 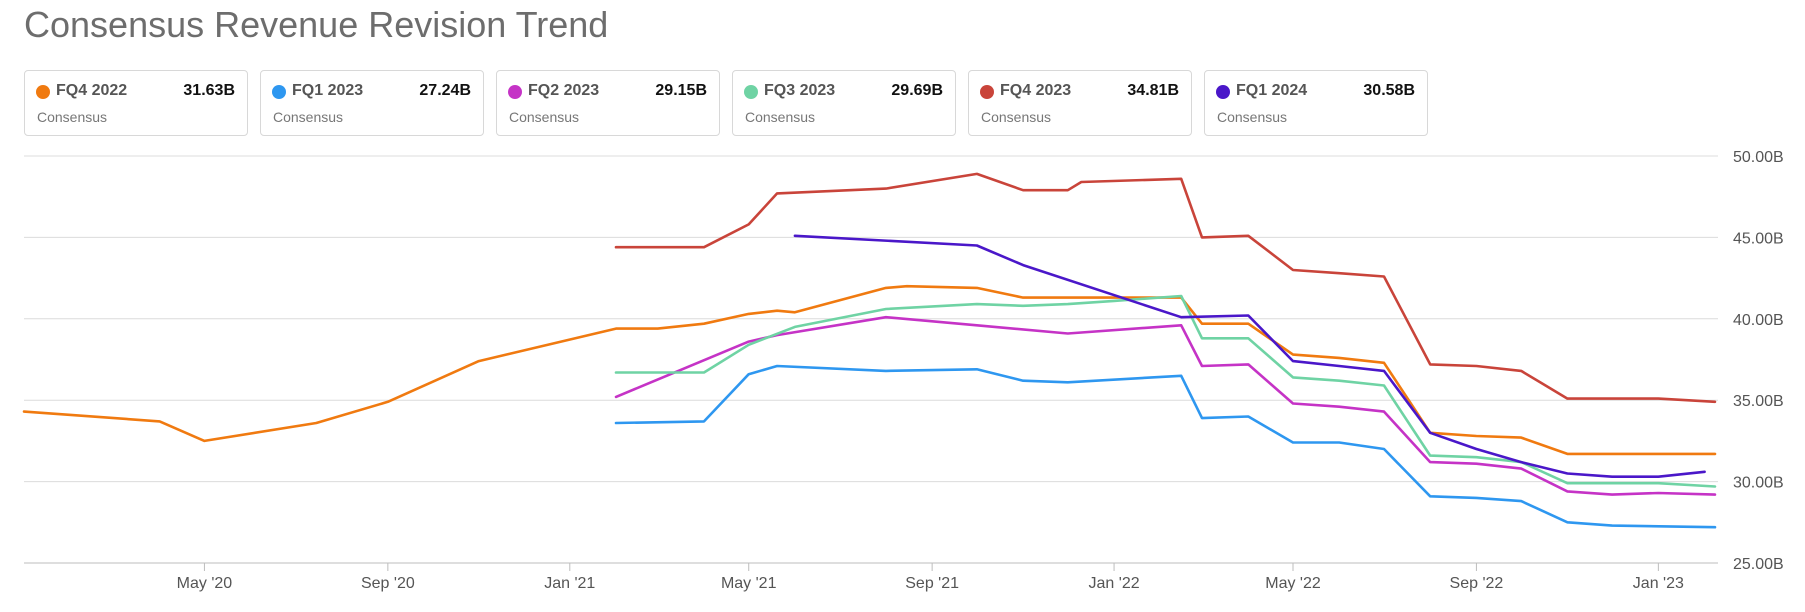 What do you see at coordinates (1036, 90) in the screenshot?
I see `legend-series-name: FQ4 2023` at bounding box center [1036, 90].